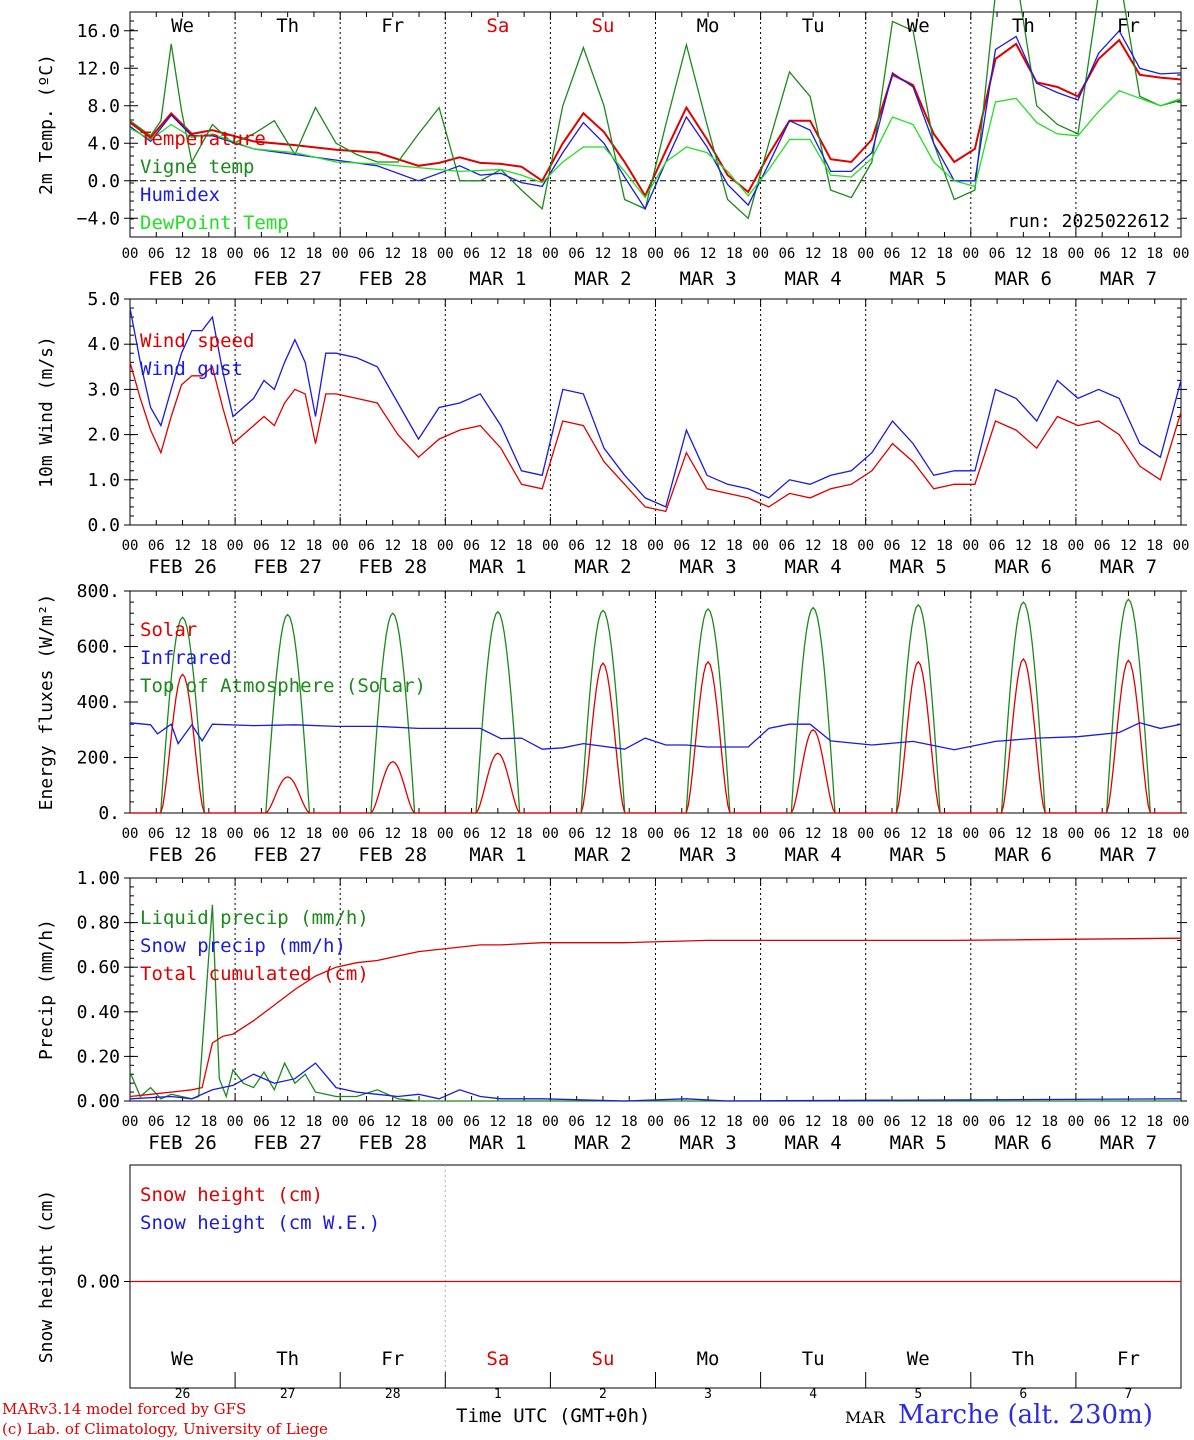 This screenshot has height=1440, width=1194. What do you see at coordinates (98, 923) in the screenshot?
I see `y-tick-label: 0.80` at bounding box center [98, 923].